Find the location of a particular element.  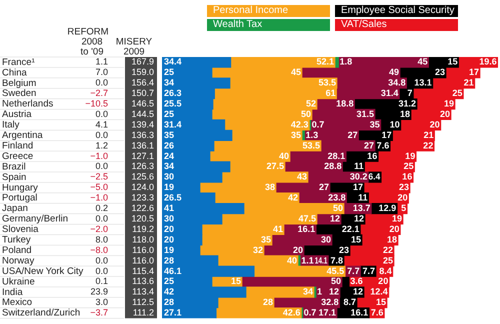

total-label: 124.0 is located at coordinates (142, 187).